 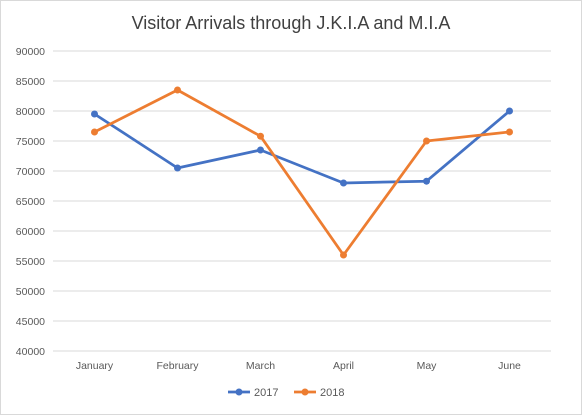 I want to click on x-tick-label: June, so click(x=509, y=366).